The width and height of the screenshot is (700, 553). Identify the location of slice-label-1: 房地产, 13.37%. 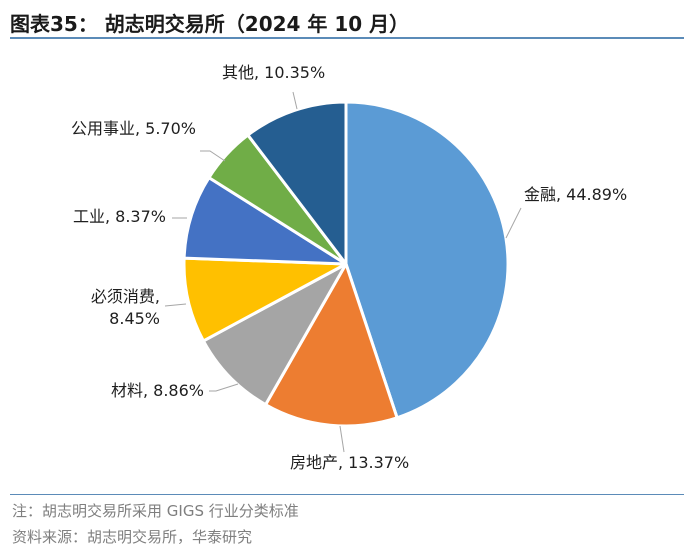
(349, 462).